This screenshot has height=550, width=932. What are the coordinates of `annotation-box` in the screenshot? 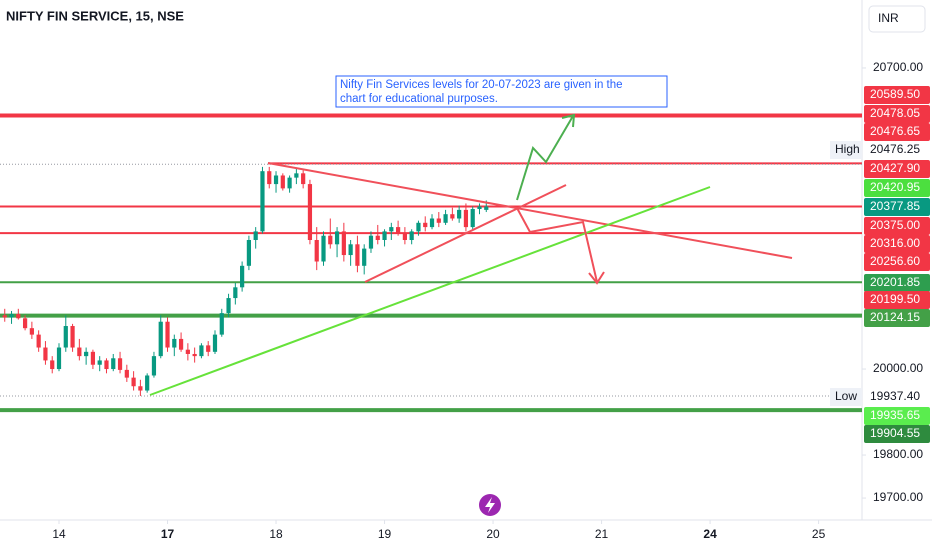 It's located at (501, 91).